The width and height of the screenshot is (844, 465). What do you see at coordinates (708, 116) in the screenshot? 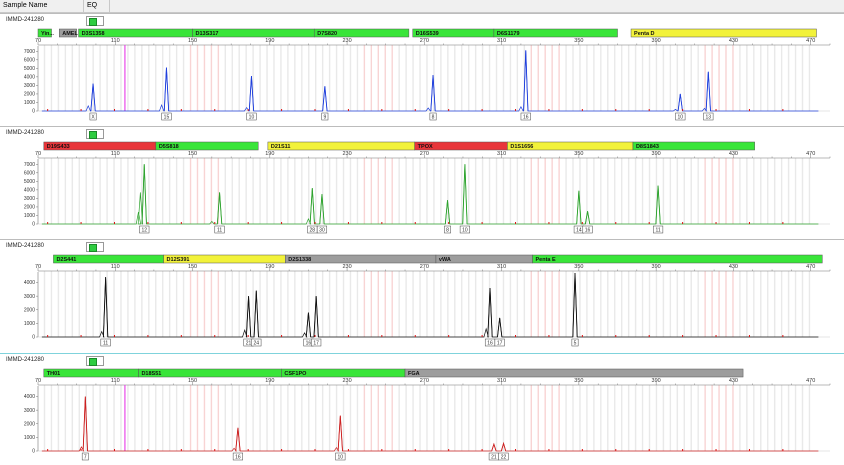
I see `allele-call-label: 13` at bounding box center [708, 116].